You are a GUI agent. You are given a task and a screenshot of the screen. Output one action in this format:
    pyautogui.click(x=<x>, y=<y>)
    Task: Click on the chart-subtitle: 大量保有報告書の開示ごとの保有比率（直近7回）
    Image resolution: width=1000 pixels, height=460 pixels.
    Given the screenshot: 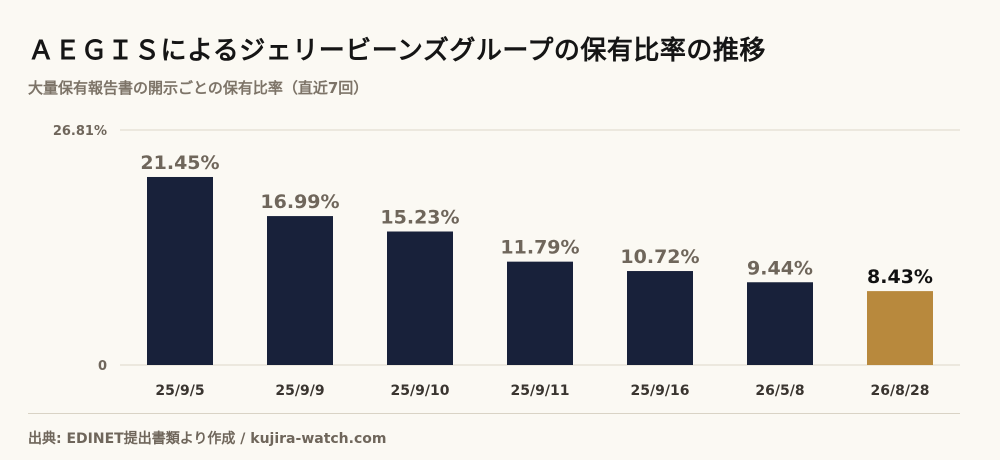 What is the action you would take?
    pyautogui.click(x=198, y=88)
    